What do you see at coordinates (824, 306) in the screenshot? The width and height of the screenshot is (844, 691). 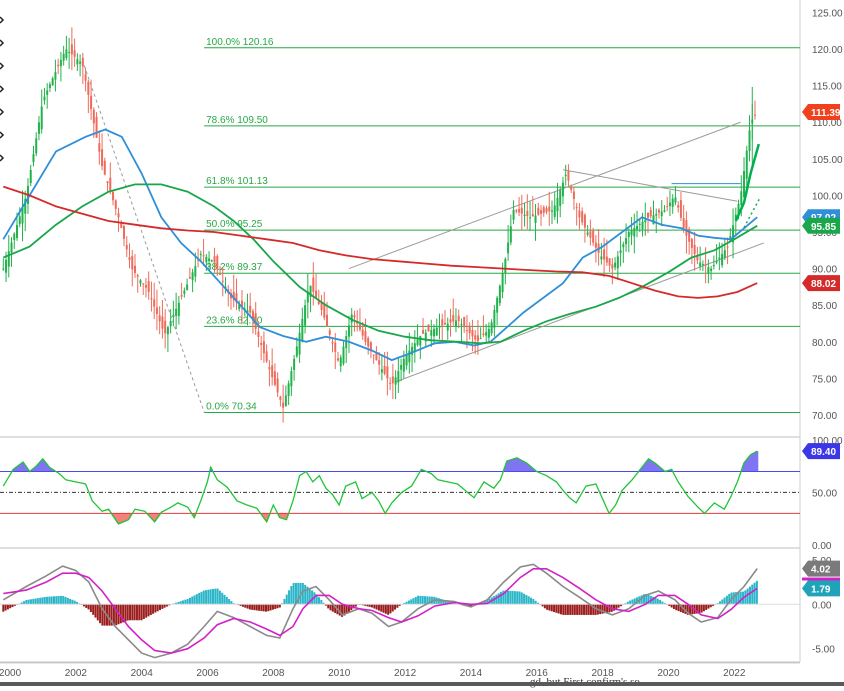 I see `price-tick-label: 85.00` at bounding box center [824, 306].